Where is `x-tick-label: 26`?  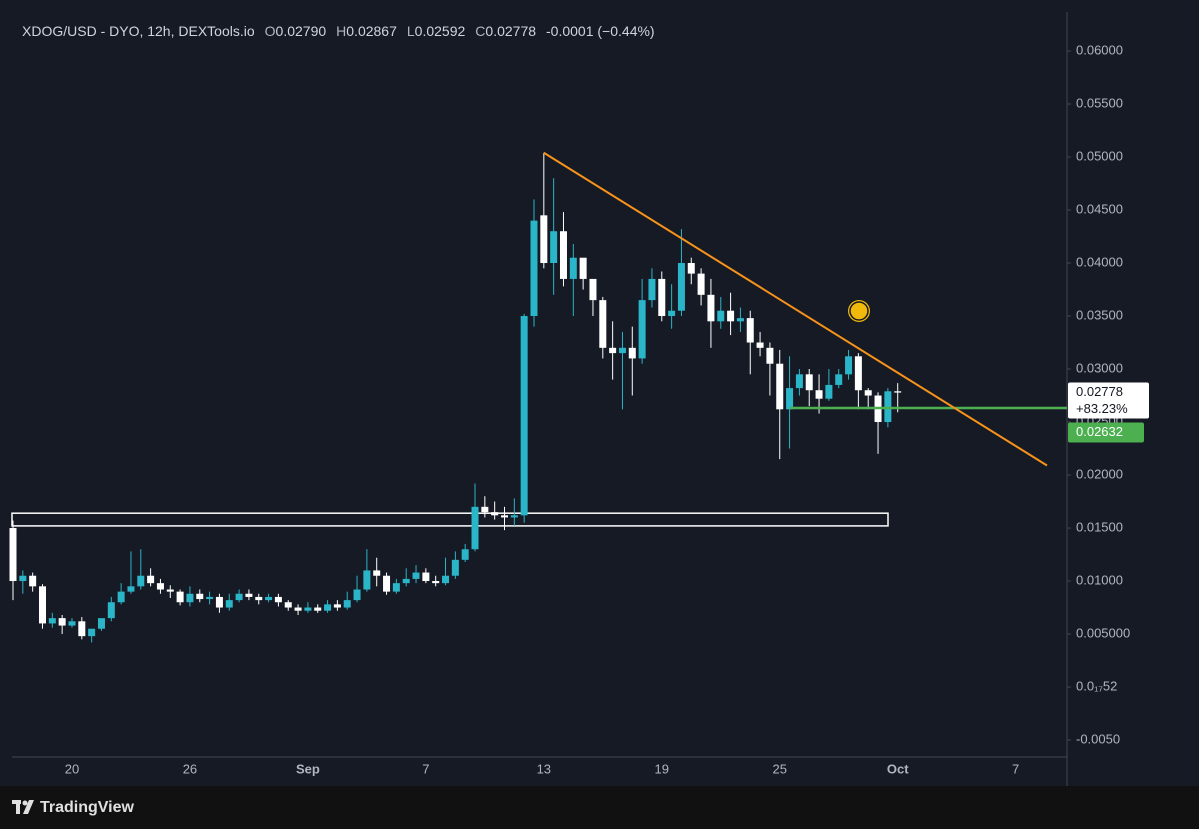 x-tick-label: 26 is located at coordinates (190, 768).